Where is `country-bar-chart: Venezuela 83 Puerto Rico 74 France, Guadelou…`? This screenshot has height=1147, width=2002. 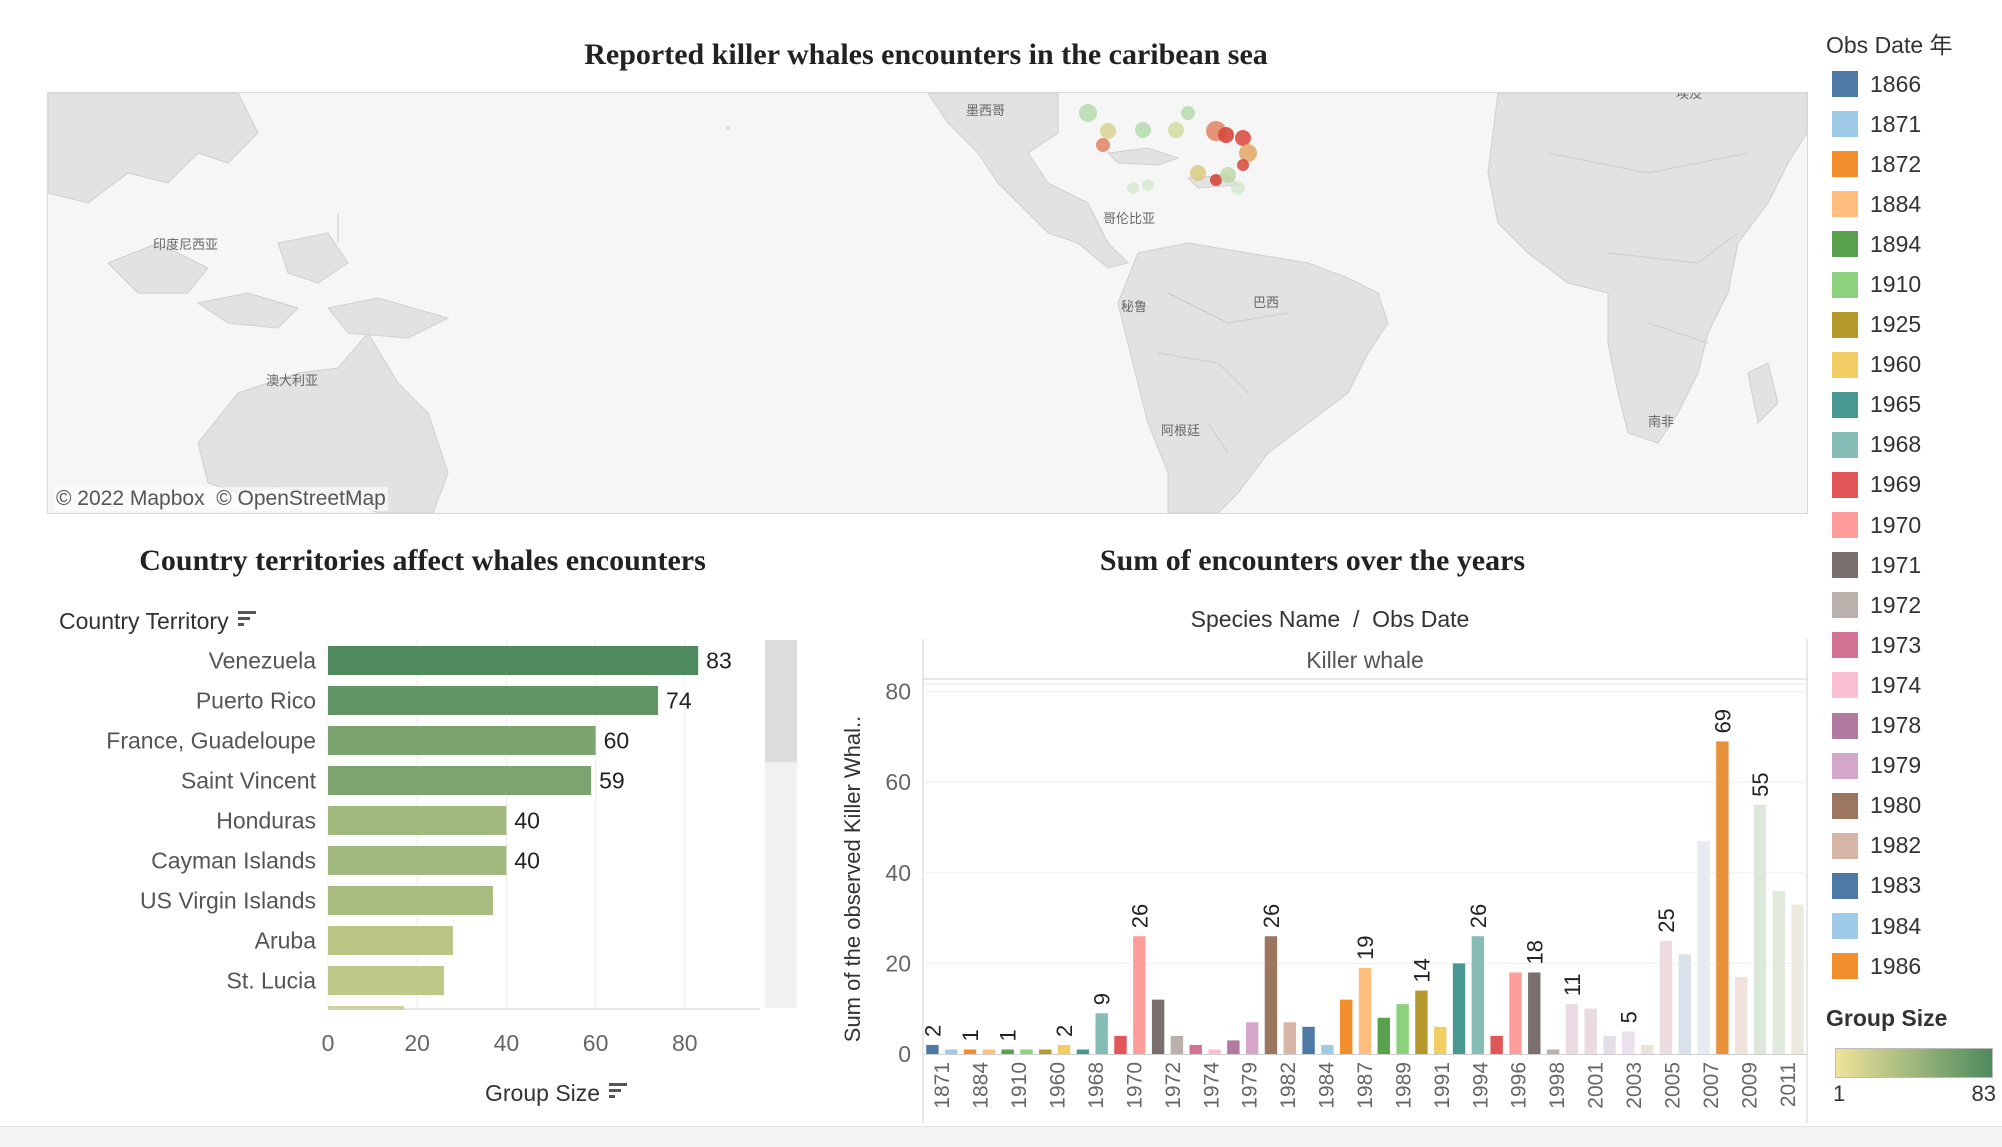
country-bar-chart: Venezuela 83 Puerto Rico 74 France, Guadelou… is located at coordinates (433, 848).